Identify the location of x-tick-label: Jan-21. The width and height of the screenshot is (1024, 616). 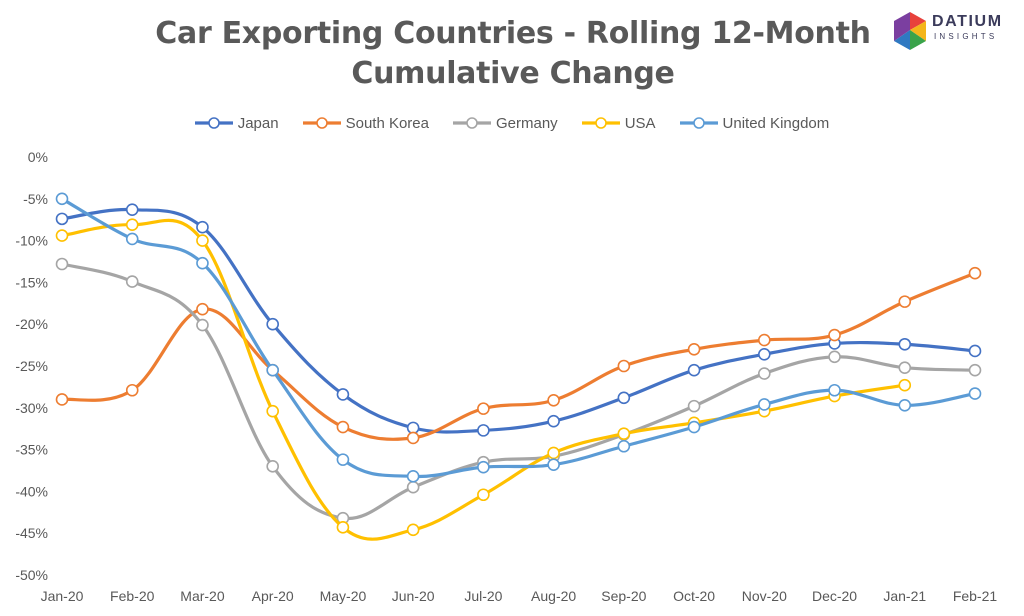
(904, 596).